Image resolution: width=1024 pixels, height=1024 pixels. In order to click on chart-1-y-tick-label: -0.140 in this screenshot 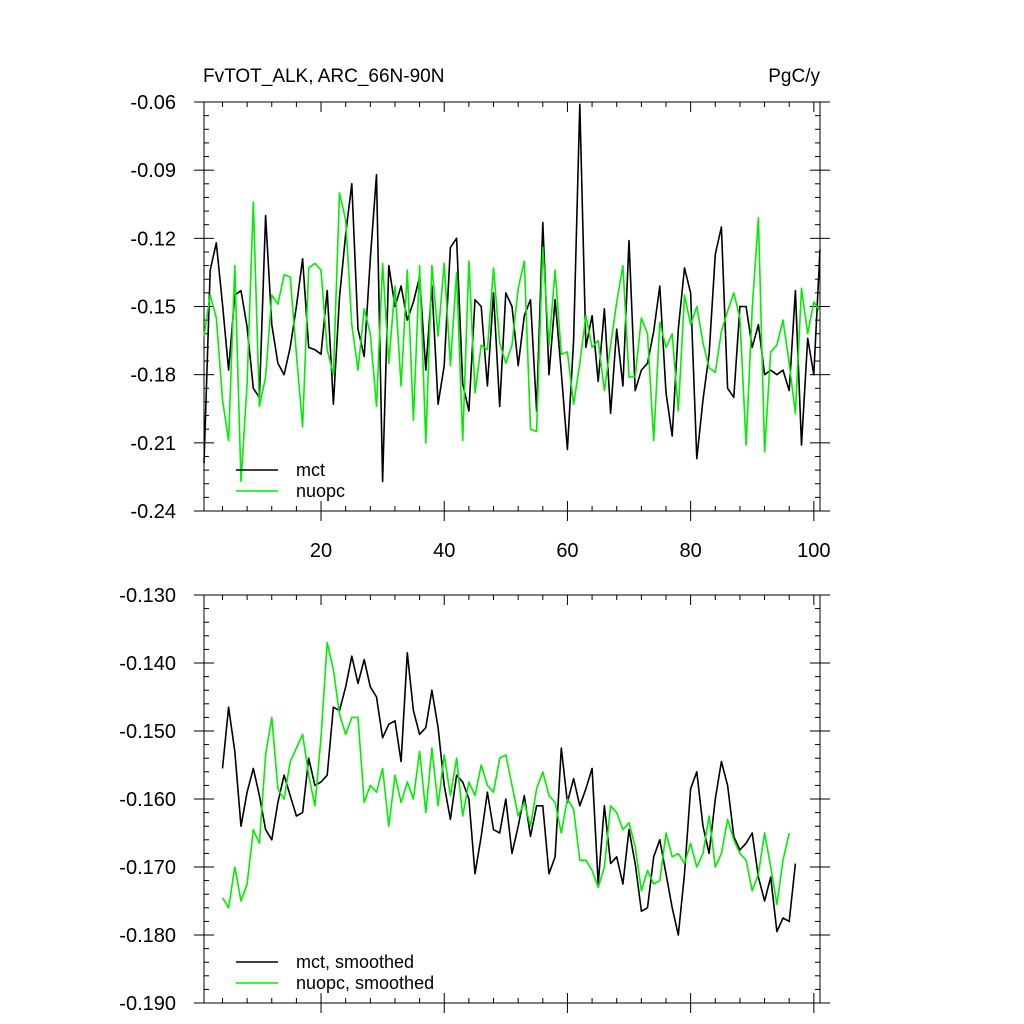, I will do `click(147, 664)`.